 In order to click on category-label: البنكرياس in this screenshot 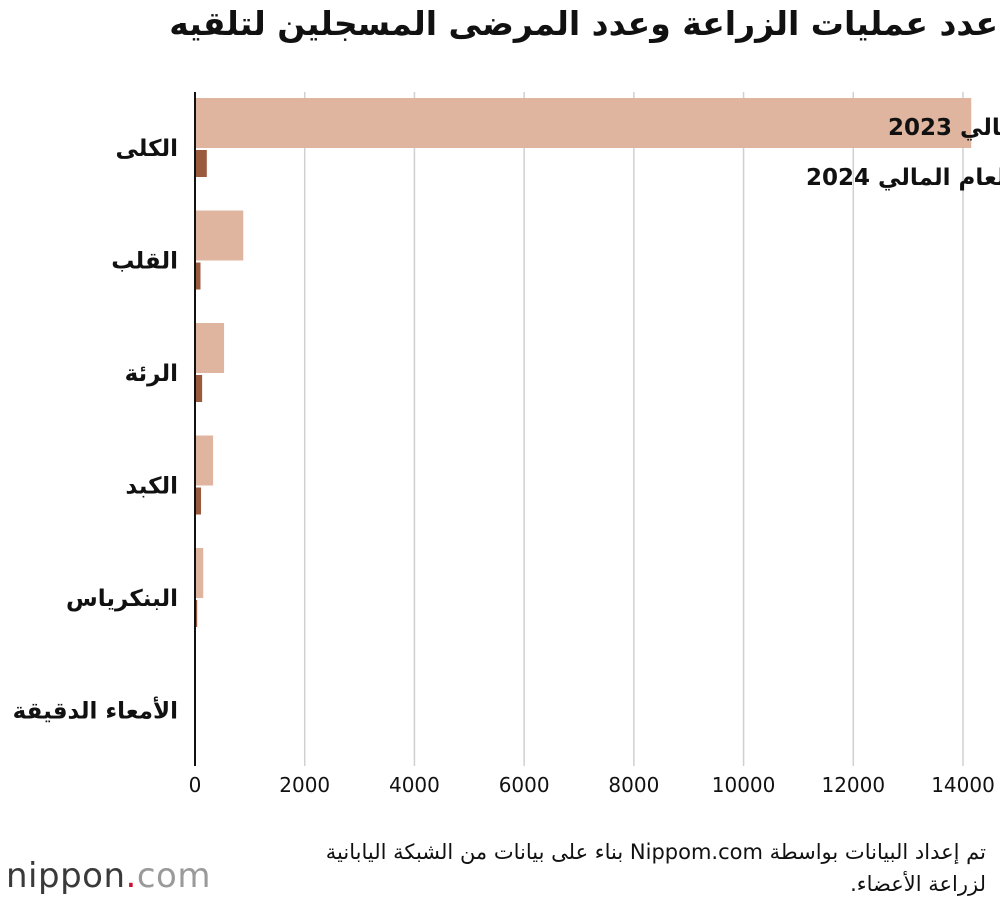, I will do `click(122, 599)`.